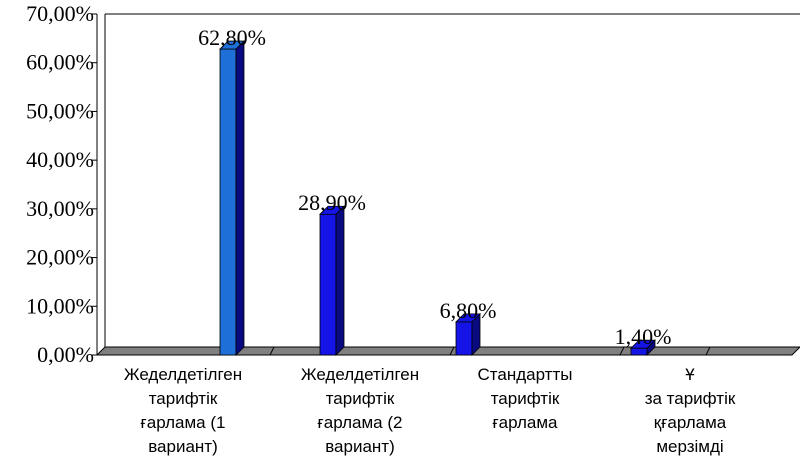 The width and height of the screenshot is (800, 472). Describe the element at coordinates (183, 410) in the screenshot. I see `x-tick-label: Жеделдетілген тарифтік ғарлама (1 вариант)` at that location.